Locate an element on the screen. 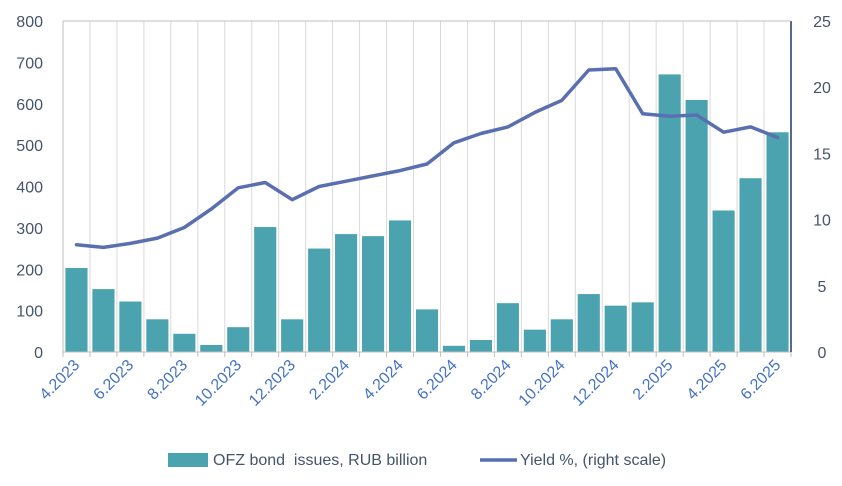  y-left-tick-label: 300 is located at coordinates (29, 229).